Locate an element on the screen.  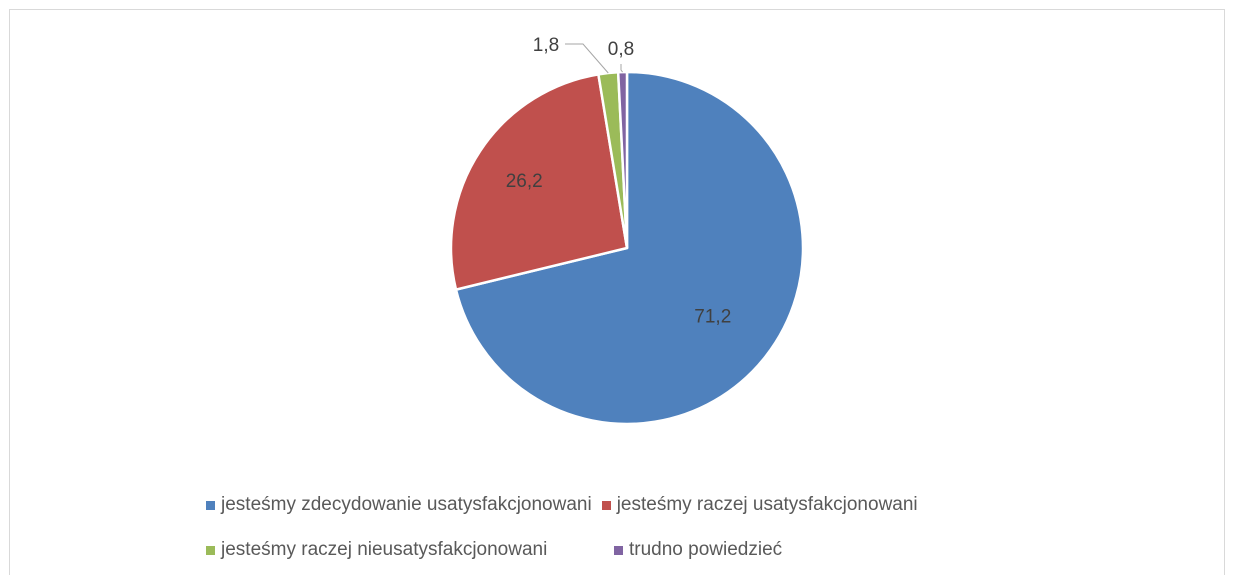
data-labels: 71,2 26,2 1,8 0,8 is located at coordinates (619, 181).